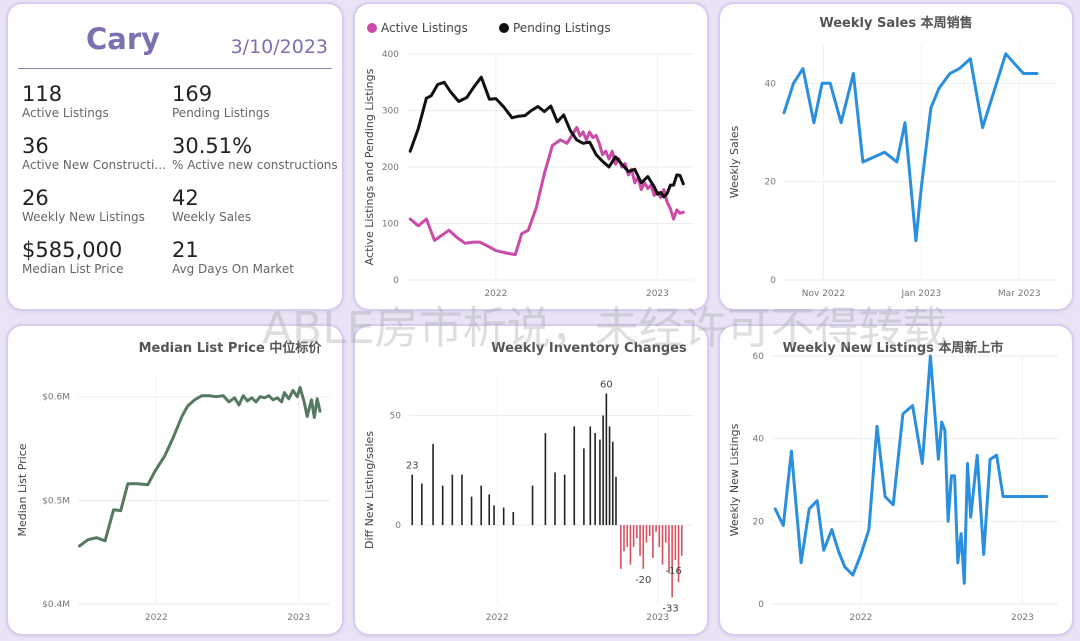 The image size is (1080, 641). What do you see at coordinates (255, 153) in the screenshot?
I see `kpi-pct-new-construction: 30.51% % Active new constructions` at bounding box center [255, 153].